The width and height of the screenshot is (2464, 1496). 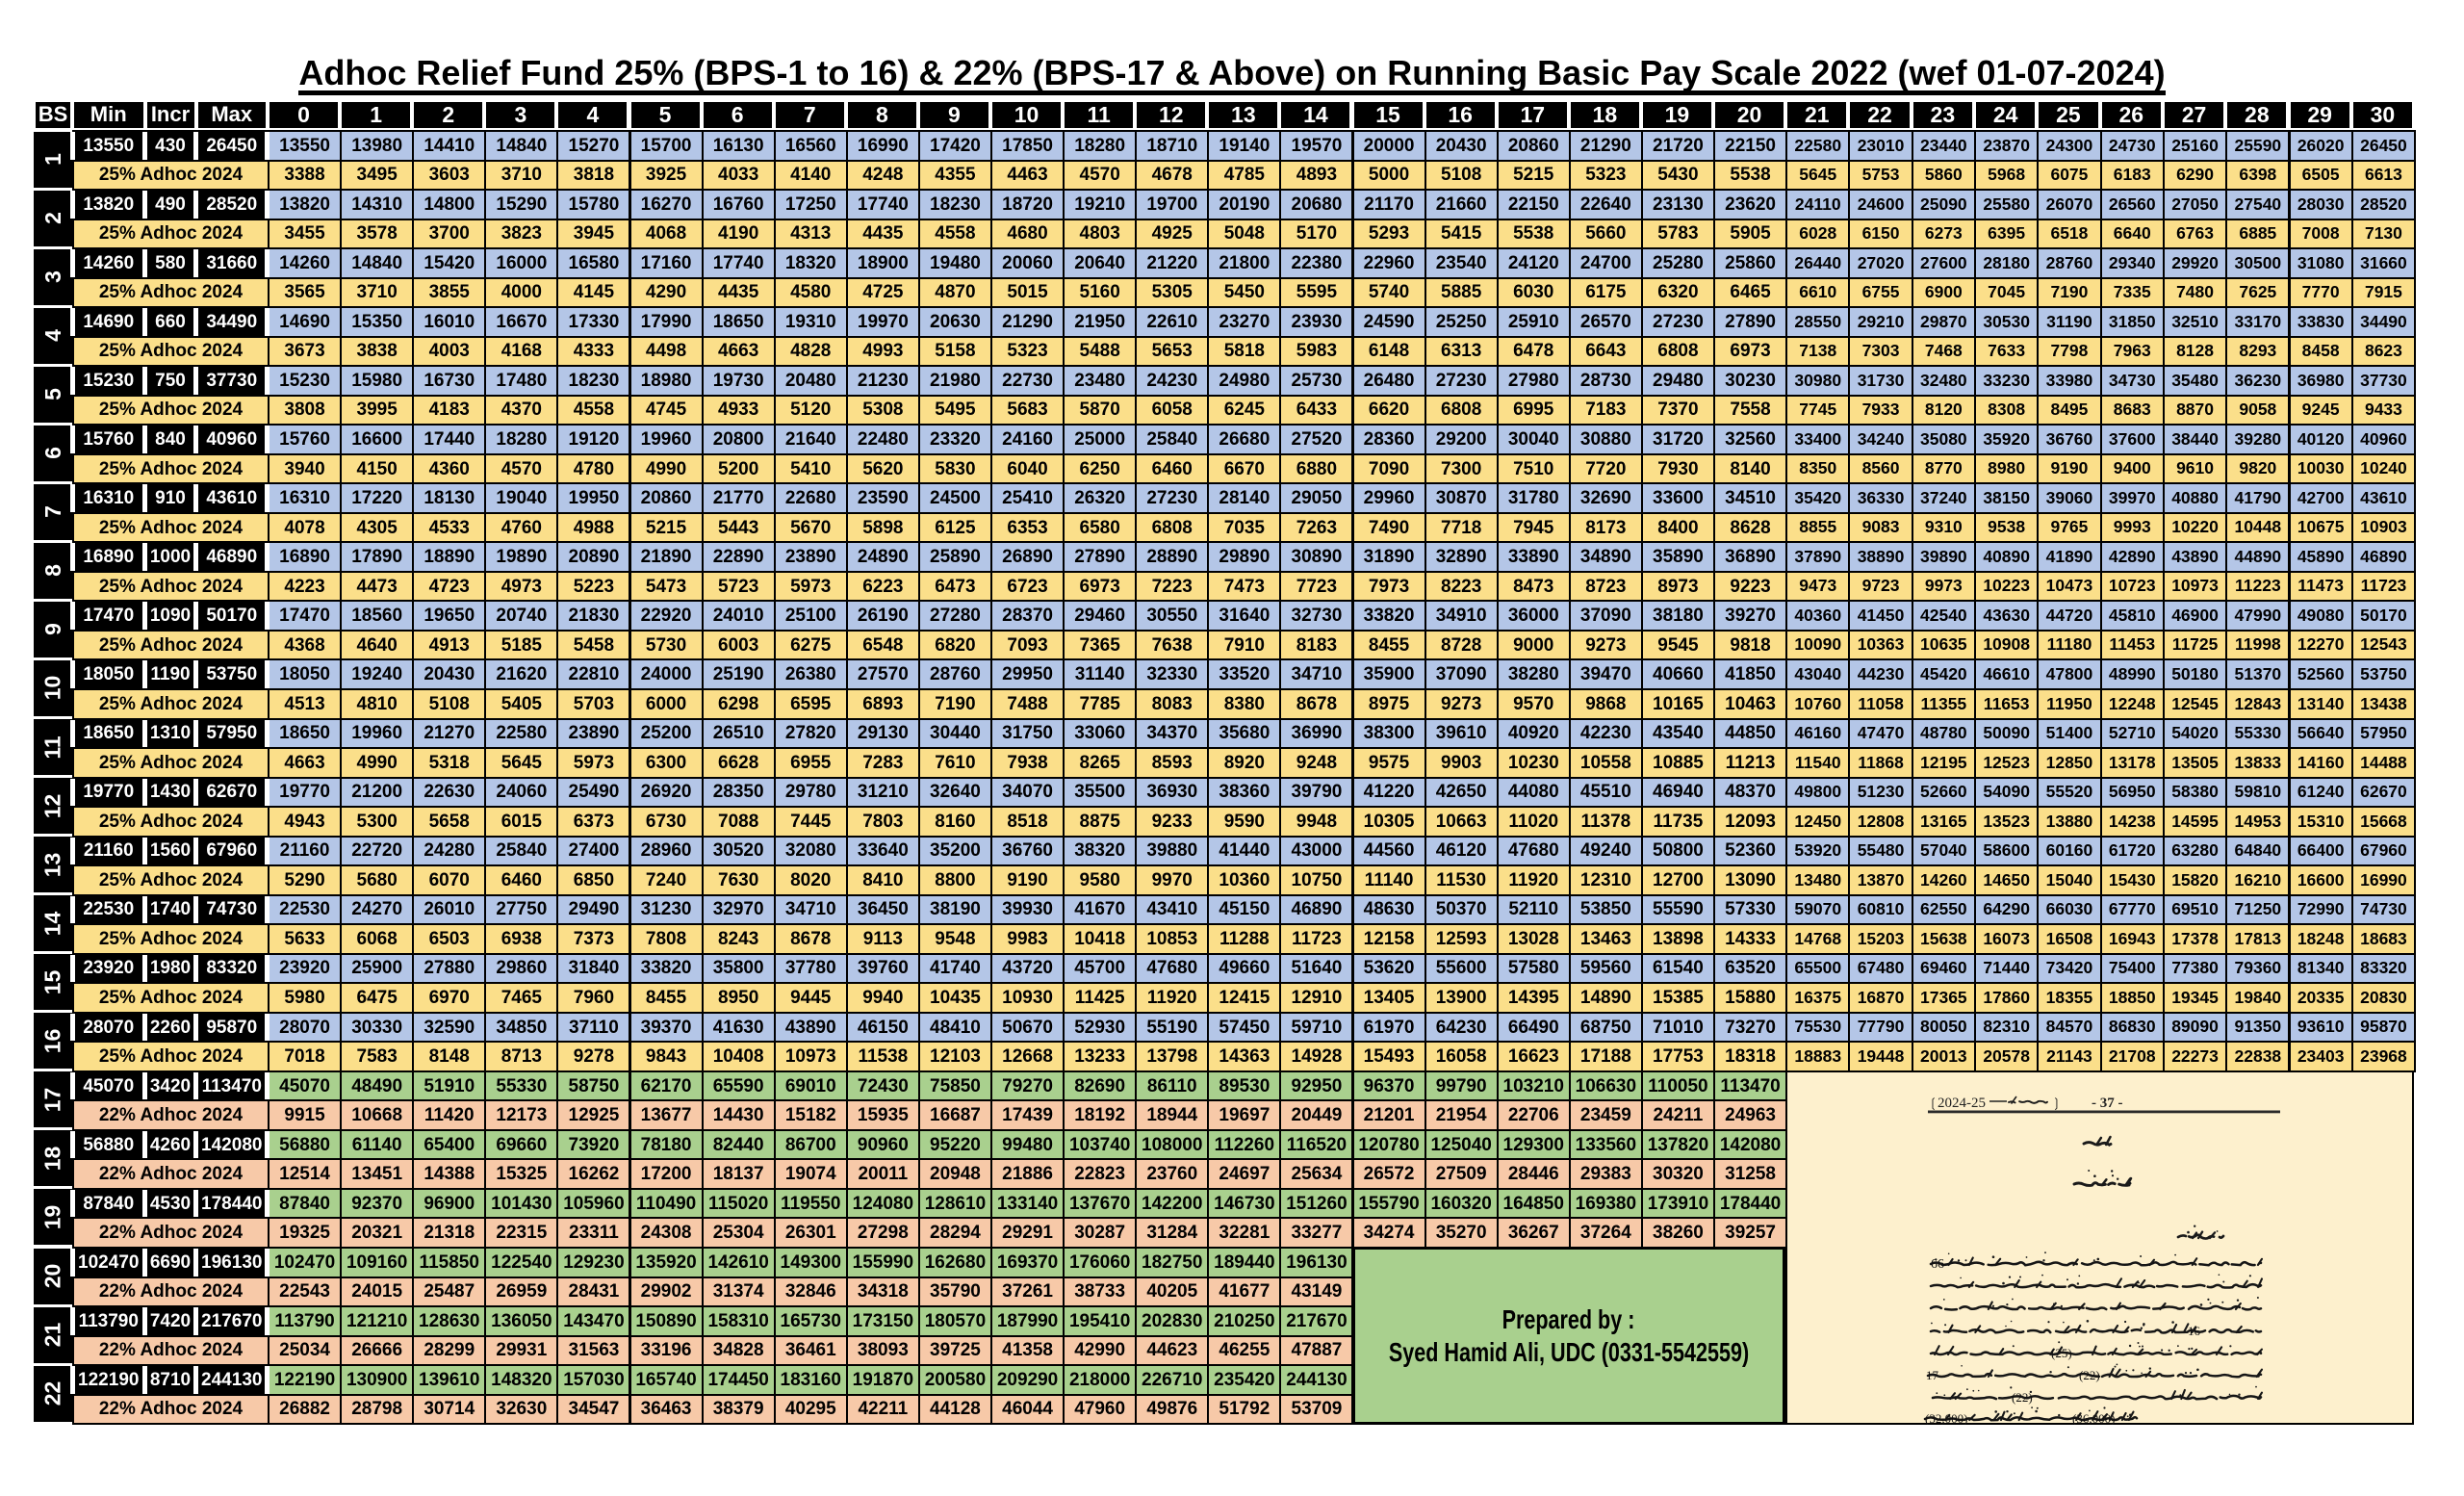 I want to click on svg-text: (32,000), so click(x=1946, y=1418).